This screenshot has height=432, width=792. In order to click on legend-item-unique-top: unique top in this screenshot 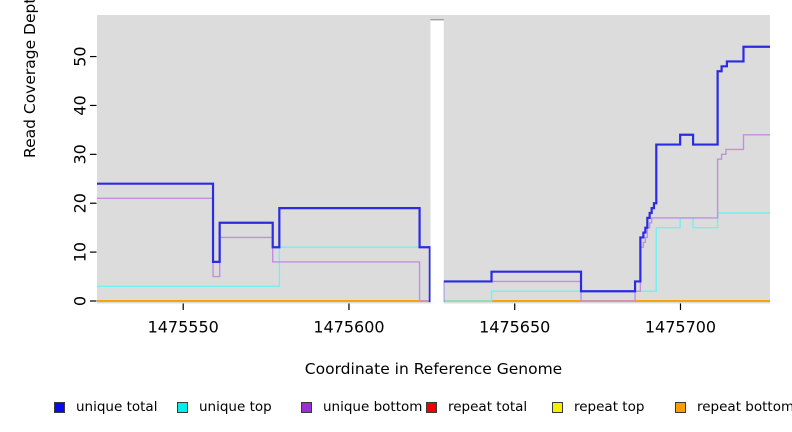, I will do `click(224, 407)`.